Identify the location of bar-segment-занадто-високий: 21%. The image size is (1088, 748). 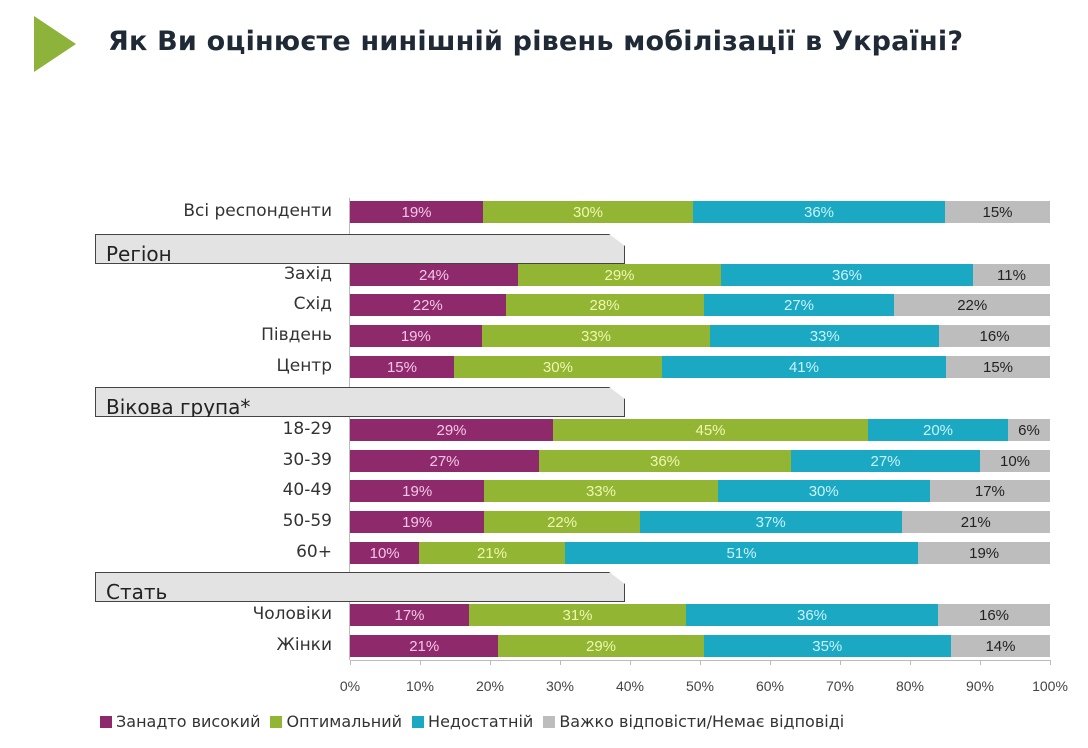
(424, 646).